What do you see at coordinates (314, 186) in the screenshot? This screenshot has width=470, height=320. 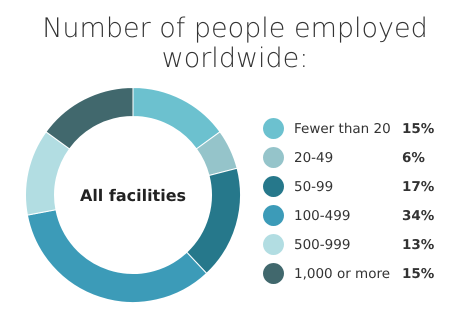 I see `legend-label: 50-99` at bounding box center [314, 186].